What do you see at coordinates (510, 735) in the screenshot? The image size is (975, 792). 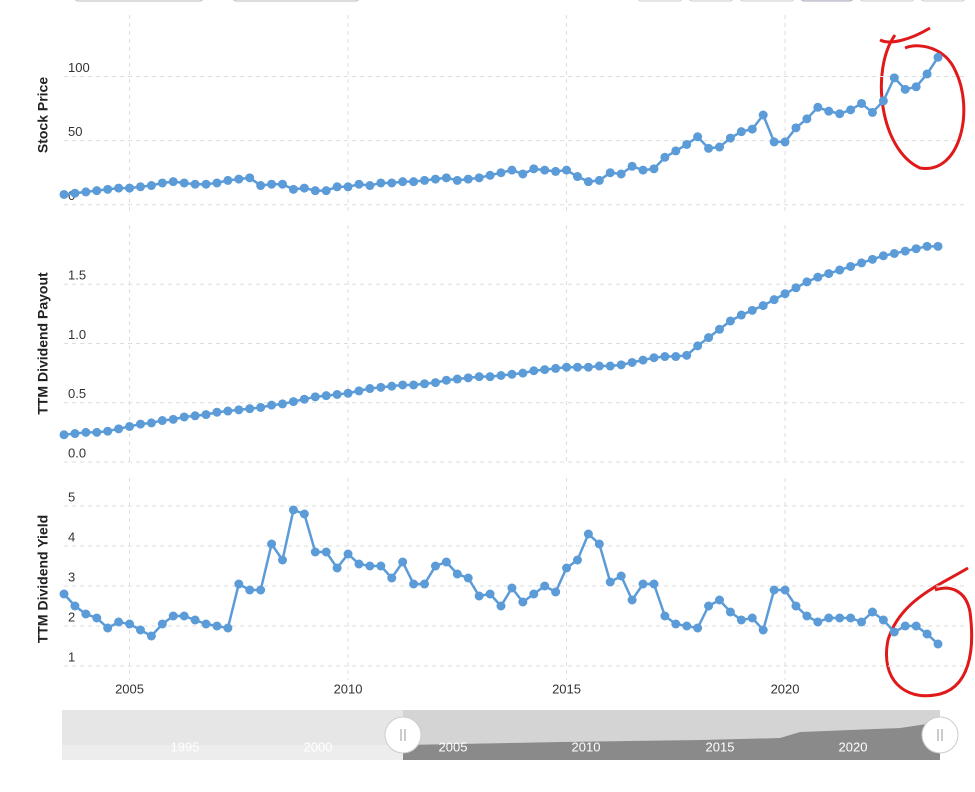 I see `navigator: 1995 2000 2005 2010 2015 2020` at bounding box center [510, 735].